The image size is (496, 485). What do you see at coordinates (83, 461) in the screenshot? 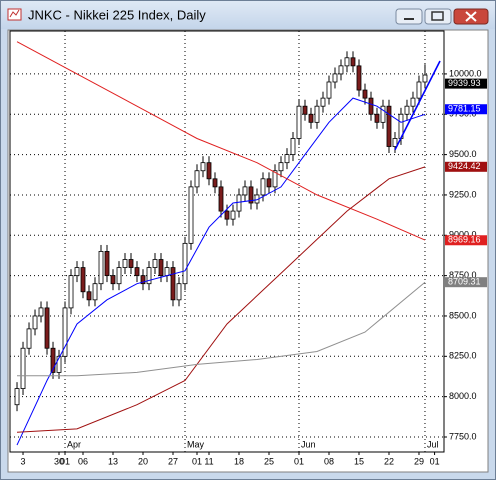
I see `x-tick-label: 06` at bounding box center [83, 461].